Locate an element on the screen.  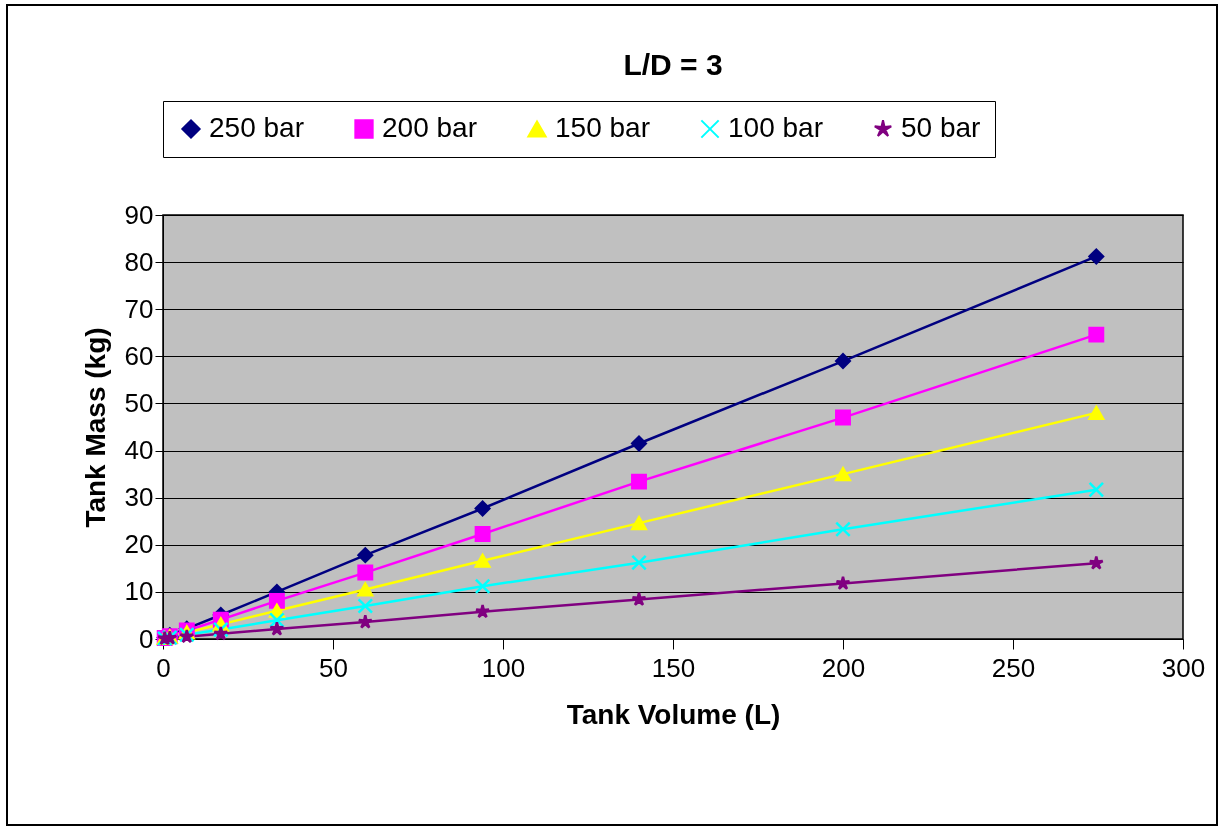
chart-title: L/D = 3 is located at coordinates (673, 64).